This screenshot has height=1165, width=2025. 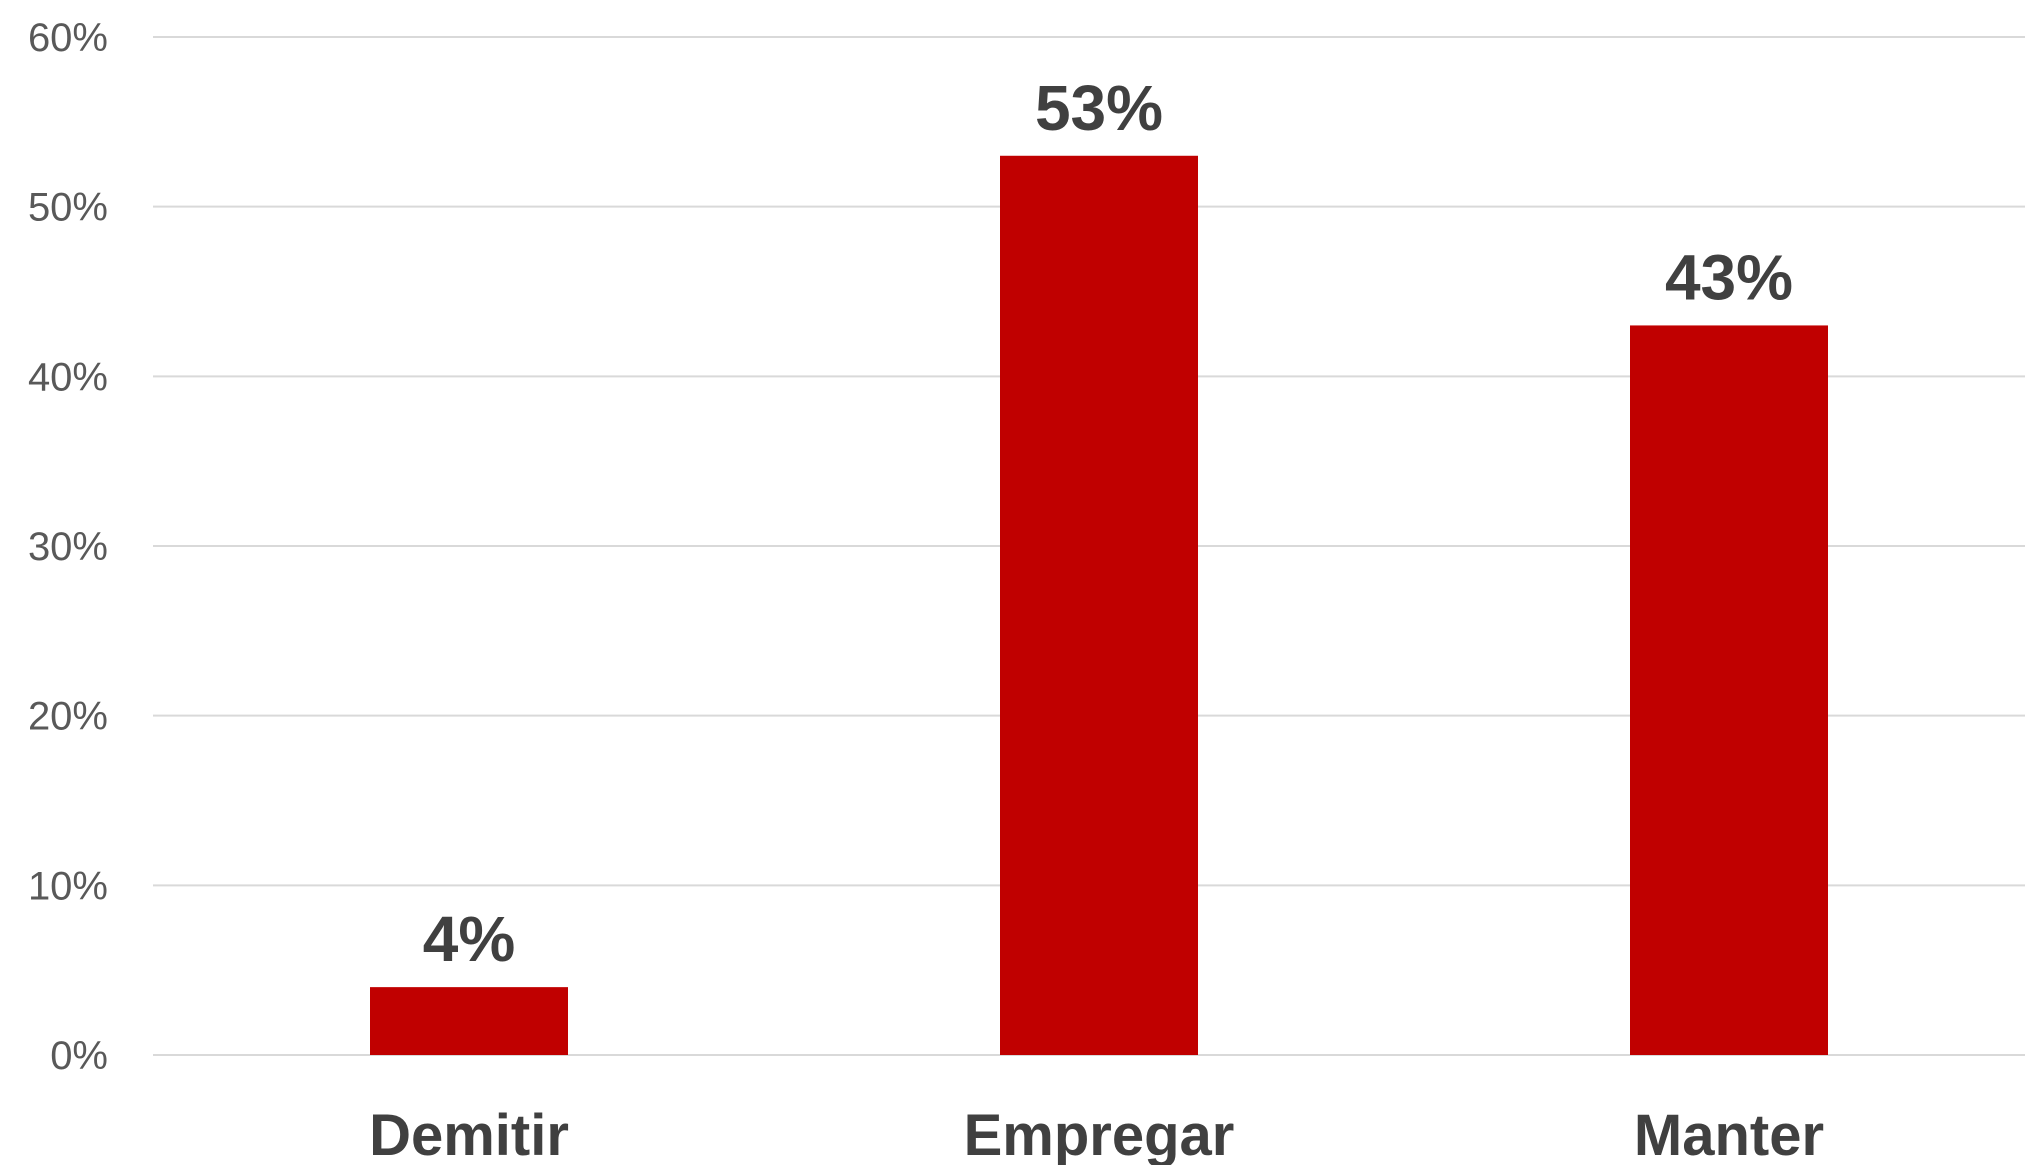 I want to click on x-axis-category-labels: Demitir Empregar Manter, so click(x=1096, y=1134).